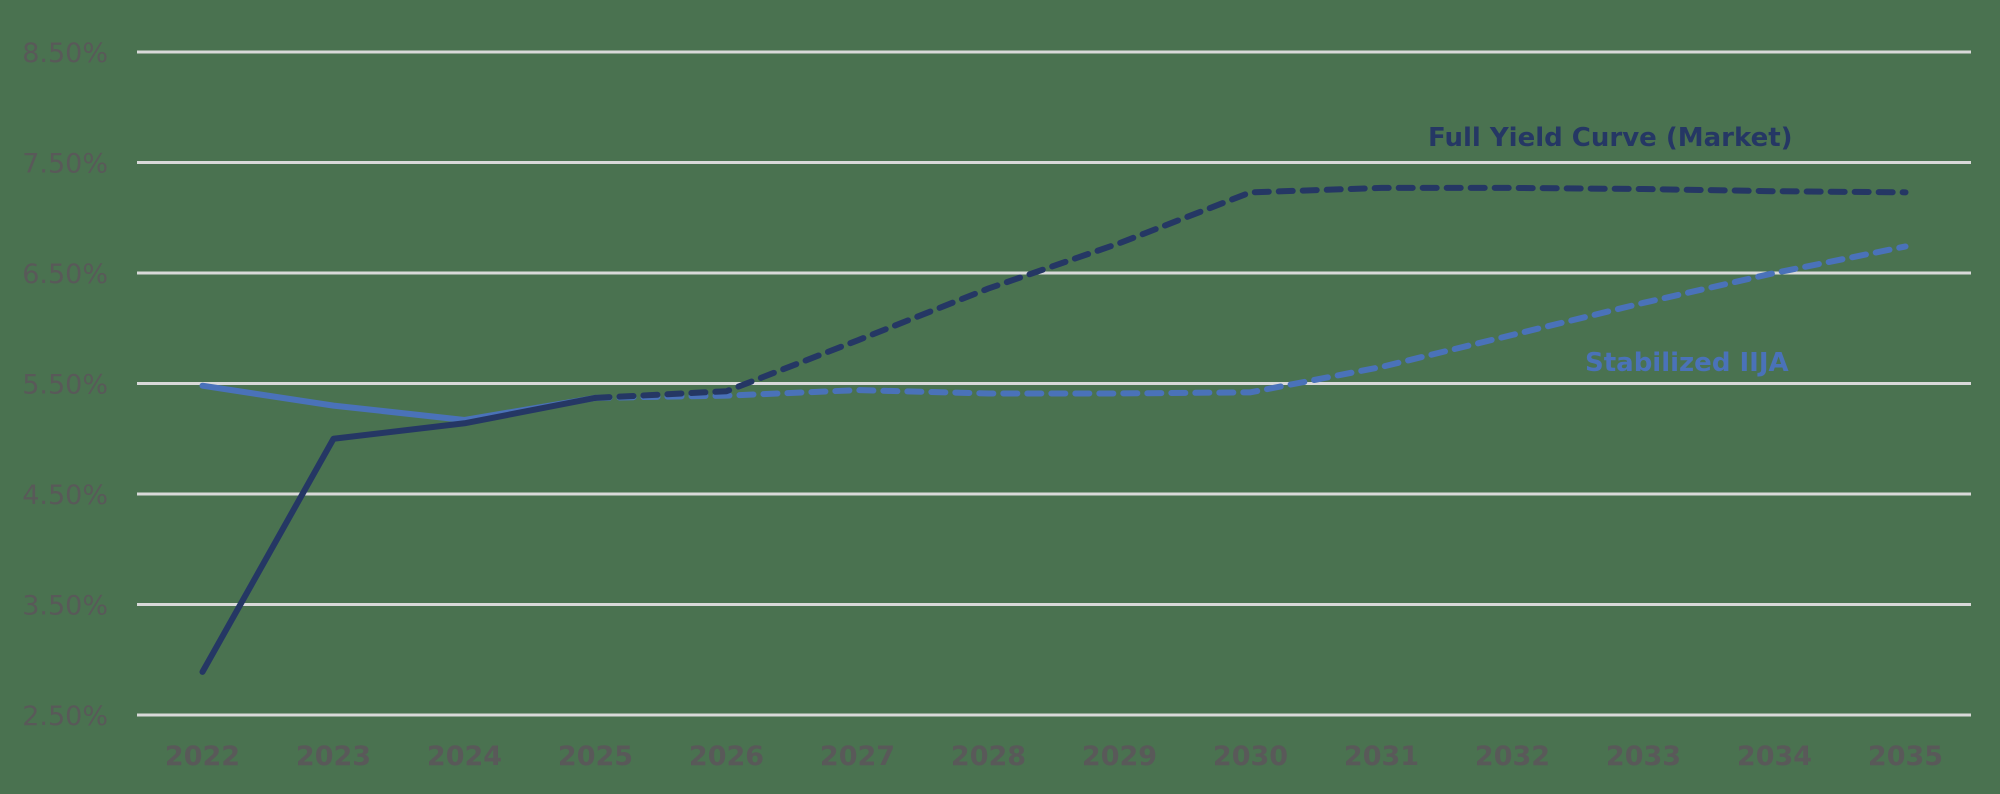 The width and height of the screenshot is (2000, 794). What do you see at coordinates (1905, 756) in the screenshot?
I see `x-tick-label: 2035` at bounding box center [1905, 756].